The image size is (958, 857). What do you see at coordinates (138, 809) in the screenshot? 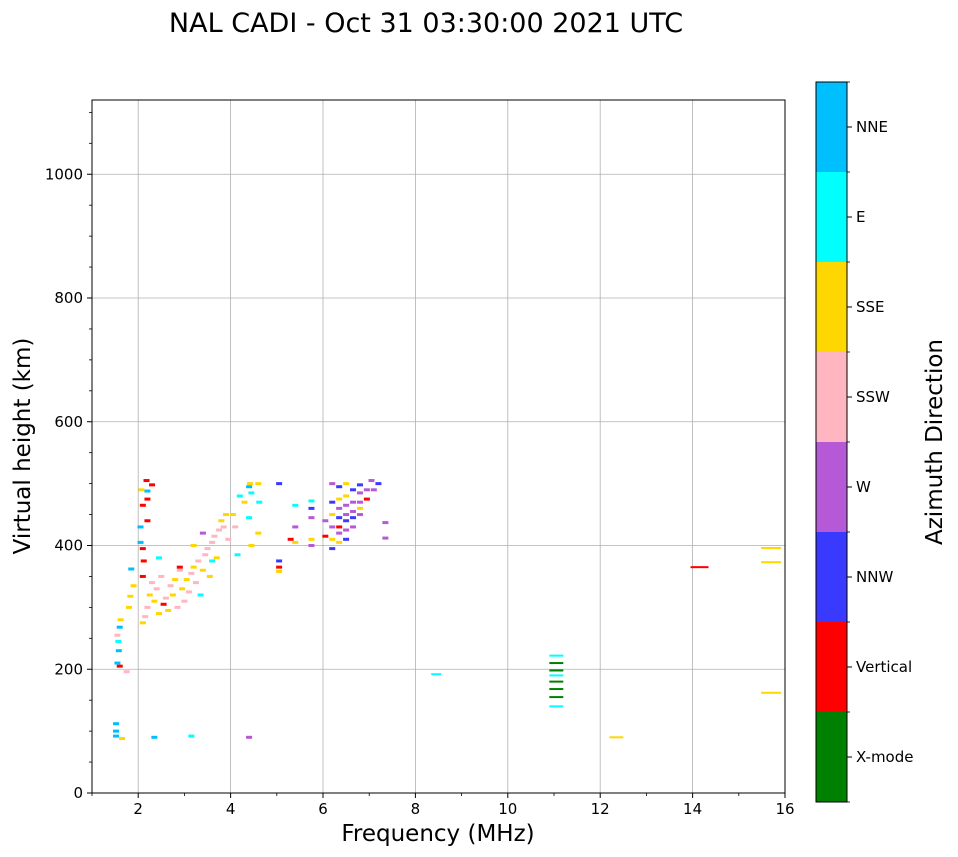
I see `x-tick-label: 2` at bounding box center [138, 809].